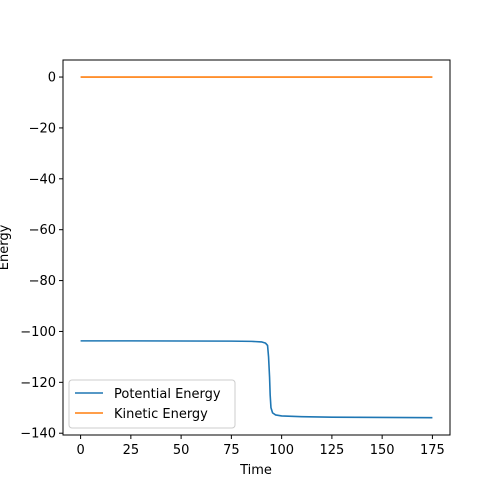 The image size is (500, 488). Describe the element at coordinates (231, 450) in the screenshot. I see `x-tick-label: 75` at that location.